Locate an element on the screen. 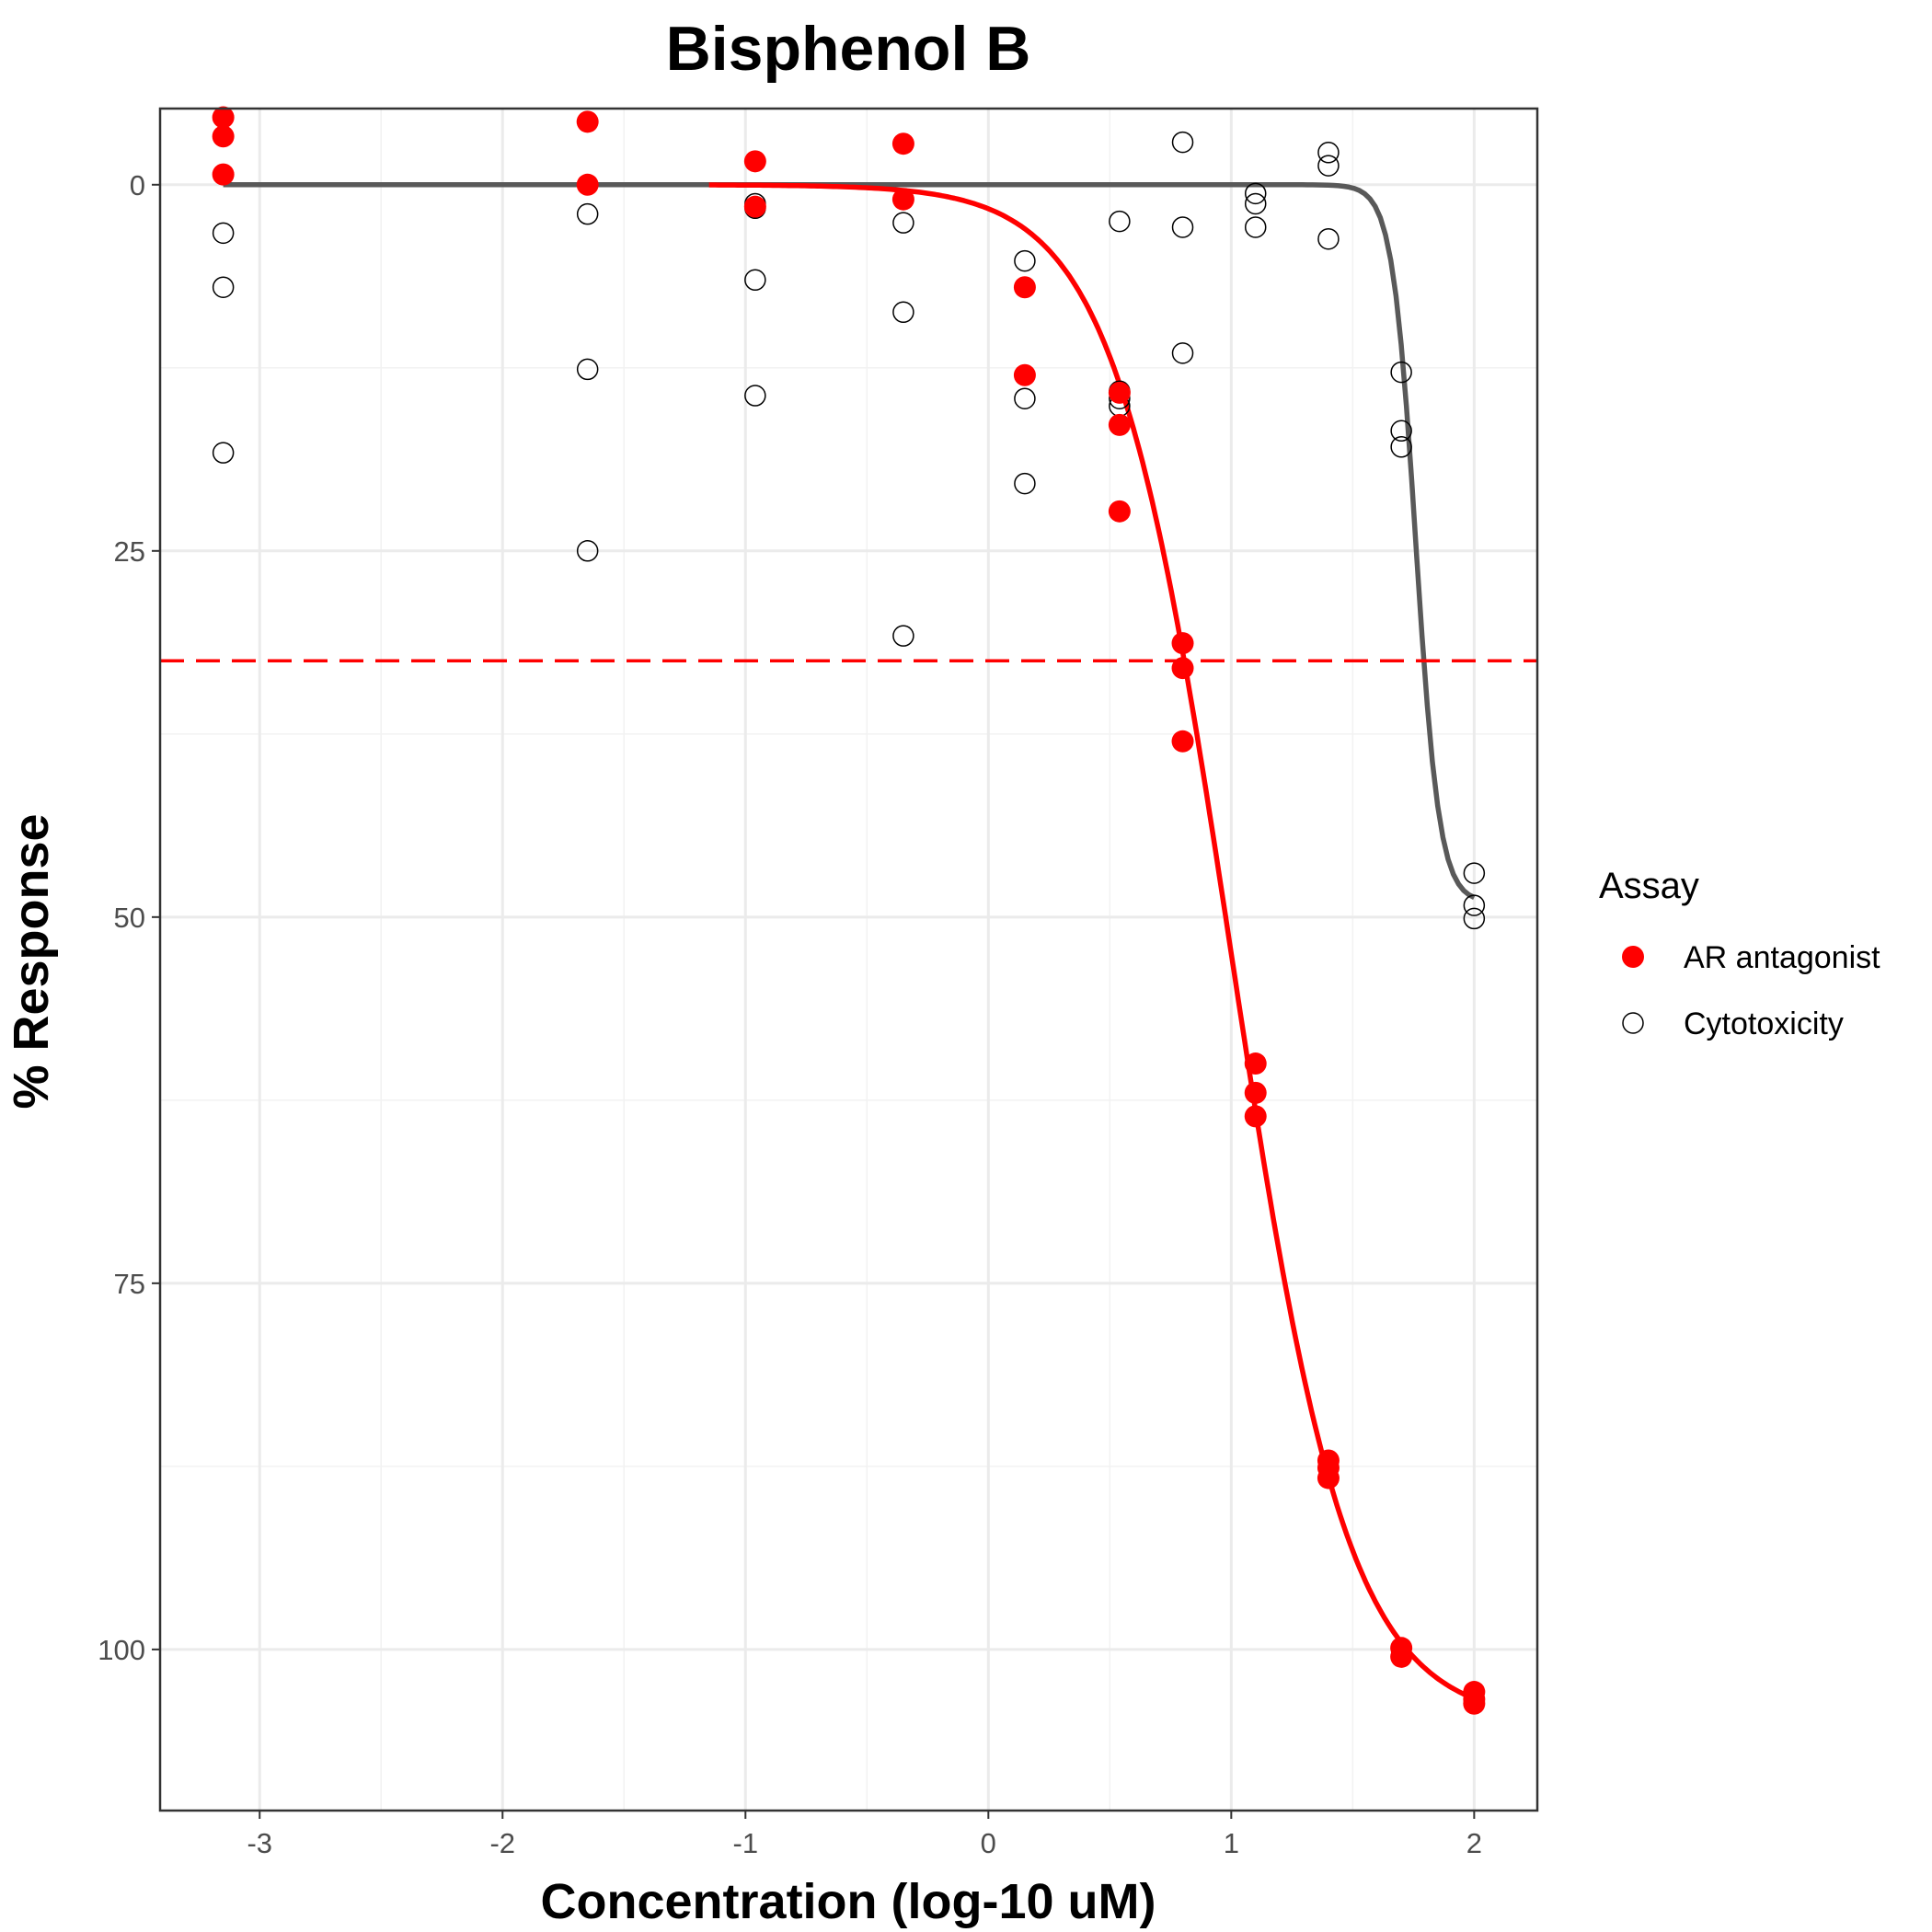 The height and width of the screenshot is (1932, 1932). legend-marker-cytotoxicity is located at coordinates (1633, 1023).